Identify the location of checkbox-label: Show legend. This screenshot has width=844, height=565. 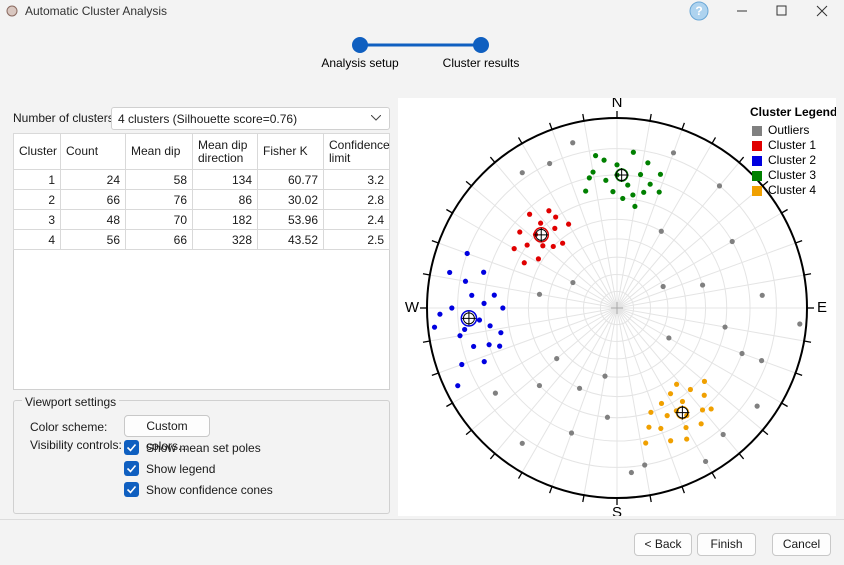
(181, 469).